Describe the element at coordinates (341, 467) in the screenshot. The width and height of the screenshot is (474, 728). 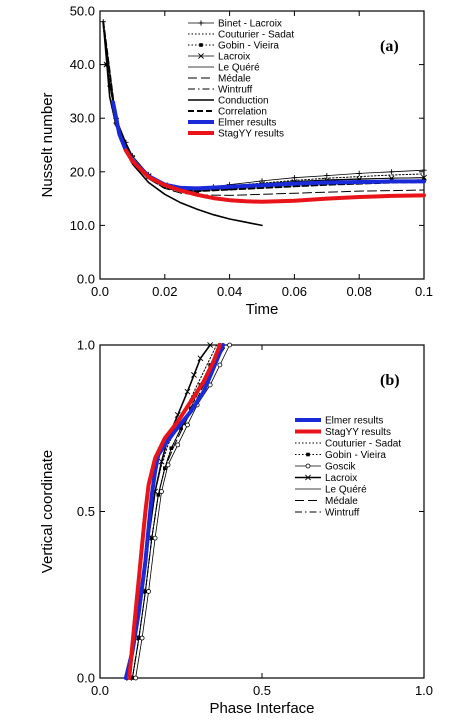
I see `legend-entry: Goscik` at that location.